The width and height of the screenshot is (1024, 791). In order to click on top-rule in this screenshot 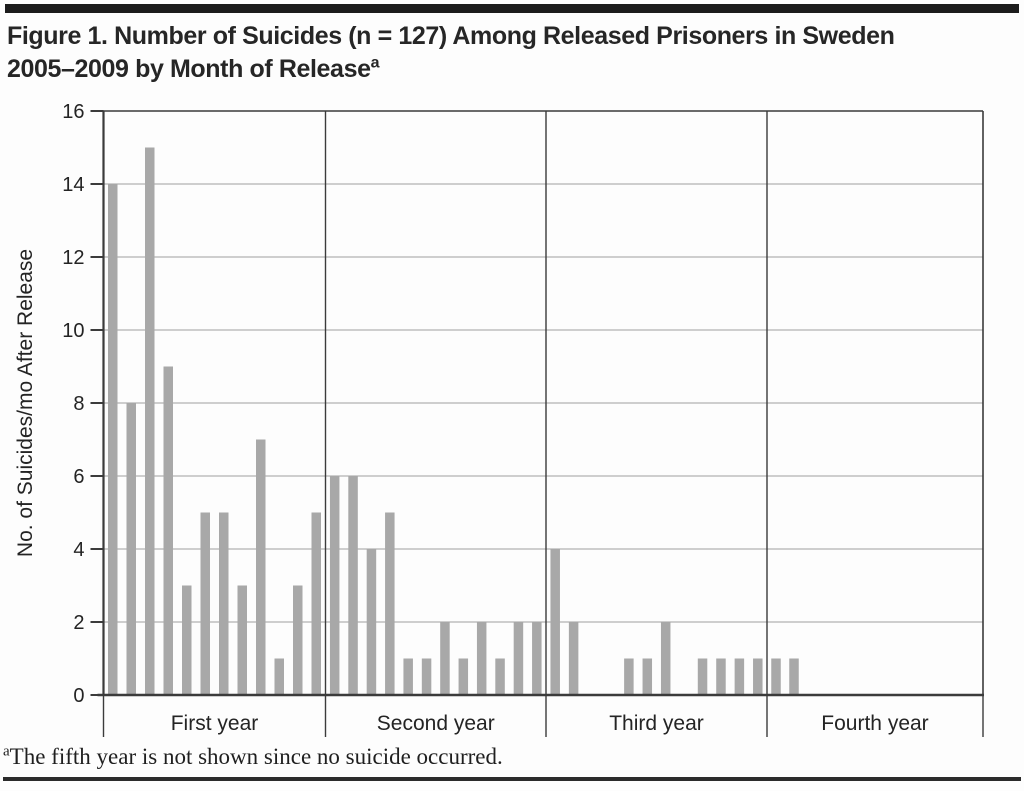, I will do `click(512, 8)`.